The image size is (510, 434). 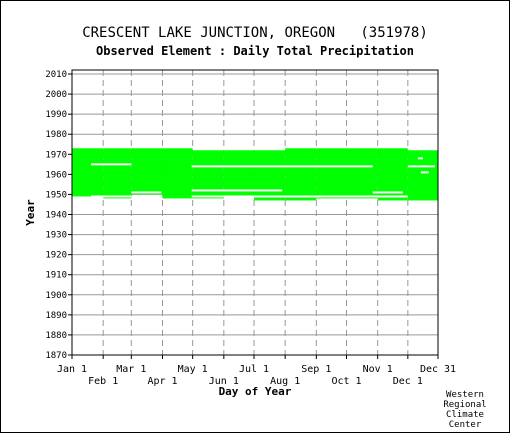 I want to click on x-tick-label: Feb 1, so click(x=103, y=381).